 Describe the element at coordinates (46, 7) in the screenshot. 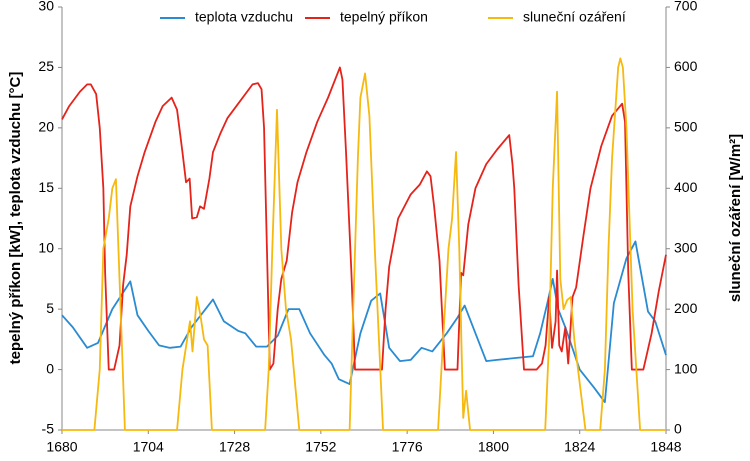

I see `y-tick-label: 30` at that location.